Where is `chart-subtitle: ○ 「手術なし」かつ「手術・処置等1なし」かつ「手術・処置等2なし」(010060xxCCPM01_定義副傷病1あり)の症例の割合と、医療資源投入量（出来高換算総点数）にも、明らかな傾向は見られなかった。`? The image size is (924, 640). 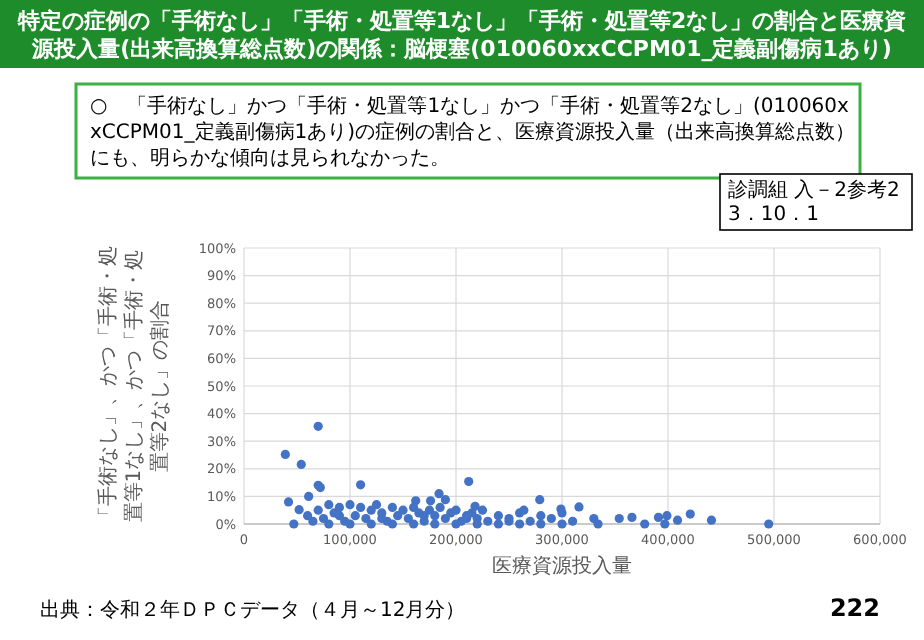 chart-subtitle: ○ 「手術なし」かつ「手術・処置等1なし」かつ「手術・処置等2なし」(010060xxCCPM01_定義副傷病1あり)の症例の割合と、医療資源投入量（出来高換算総点数）にも、明らかな傾向は見られなかった。 is located at coordinates (473, 132).